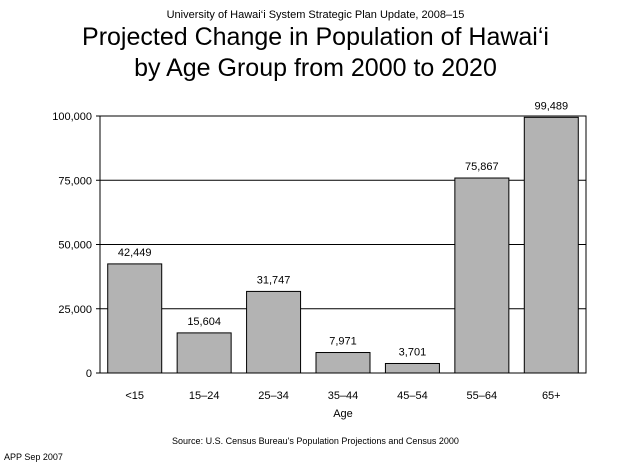 The width and height of the screenshot is (631, 465). Describe the element at coordinates (72, 117) in the screenshot. I see `y-tick-label: 100,000` at that location.